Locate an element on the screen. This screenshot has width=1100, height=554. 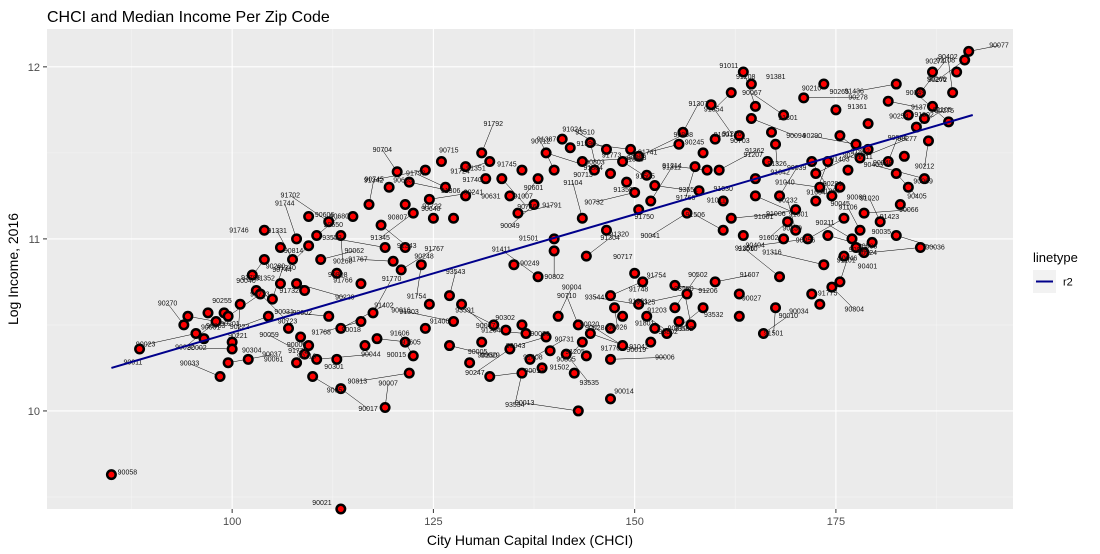
point-label: 90603 is located at coordinates (637, 158).